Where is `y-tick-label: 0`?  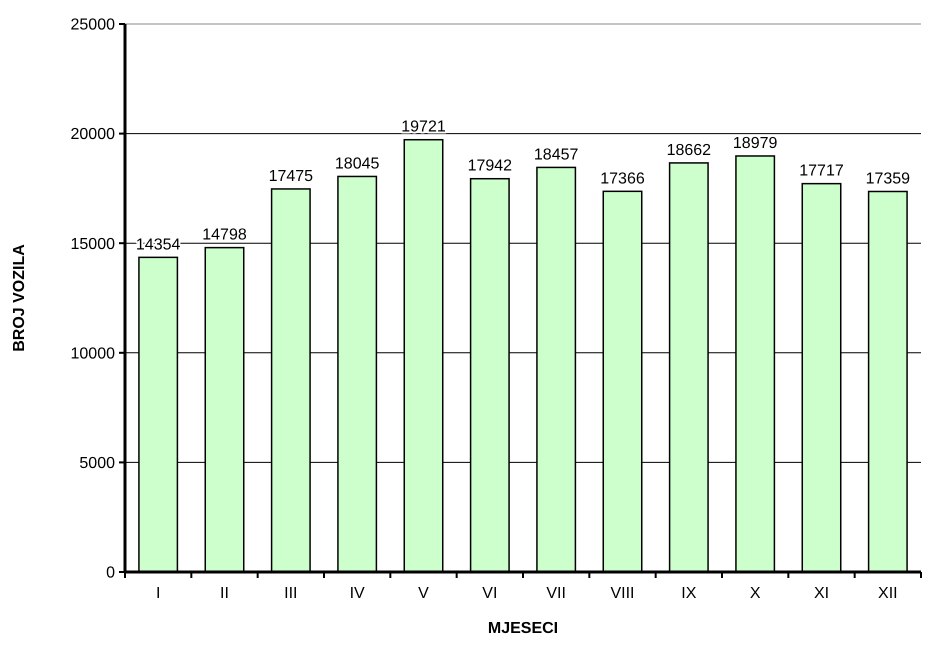 y-tick-label: 0 is located at coordinates (111, 573).